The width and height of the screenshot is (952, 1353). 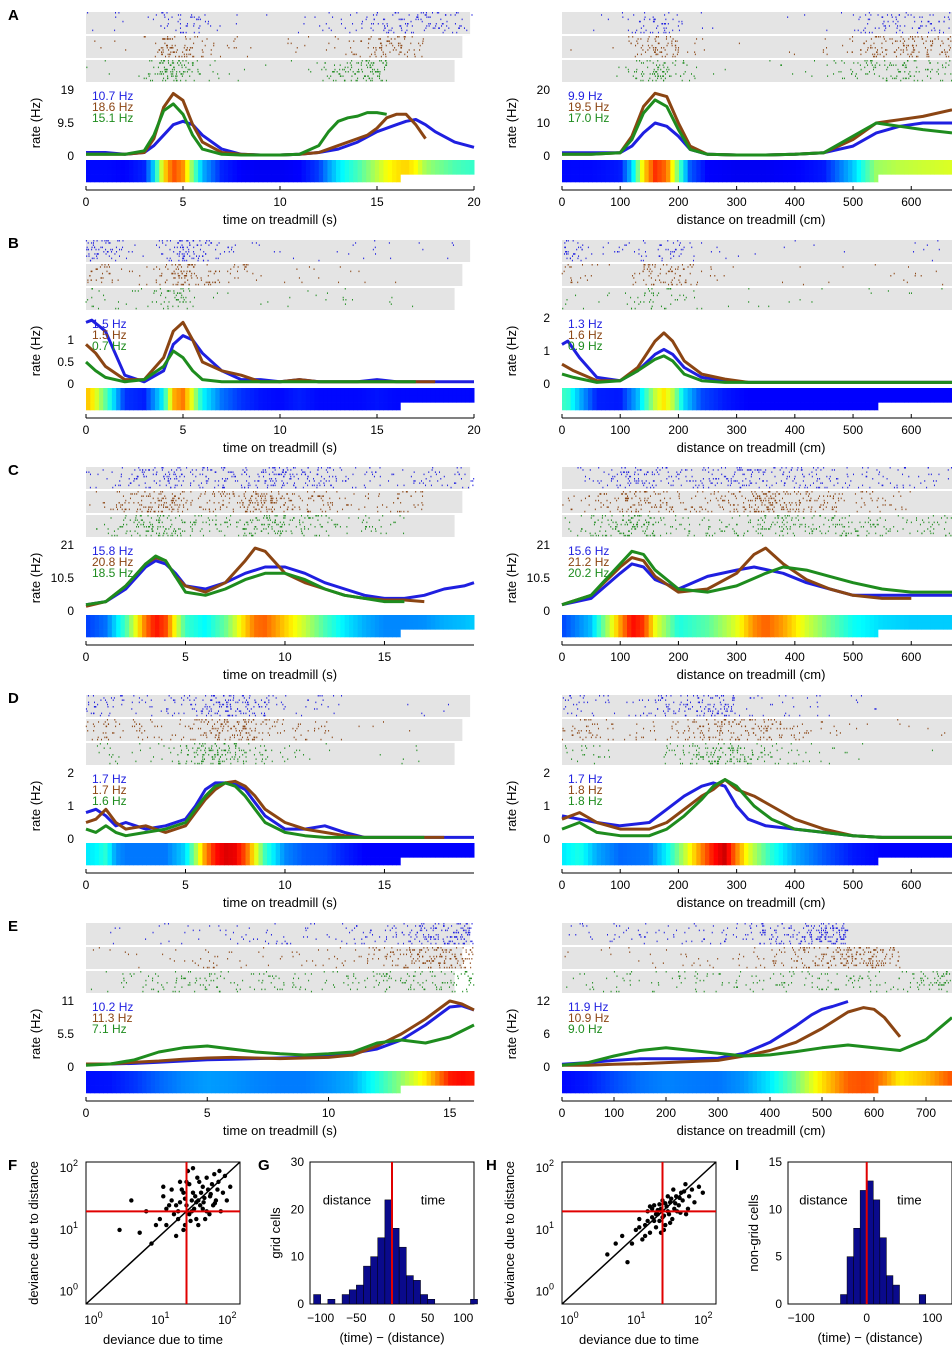 What do you see at coordinates (756, 361) in the screenshot?
I see `rate-curve-blue` at bounding box center [756, 361].